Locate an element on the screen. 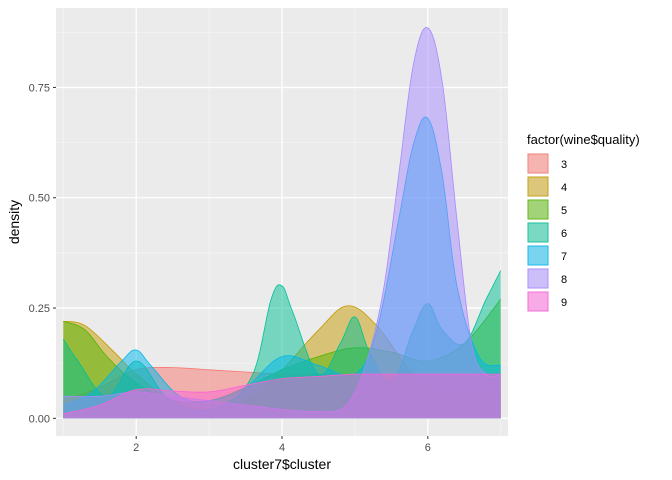 This screenshot has width=672, height=480. legend-label-9: 9 is located at coordinates (564, 303).